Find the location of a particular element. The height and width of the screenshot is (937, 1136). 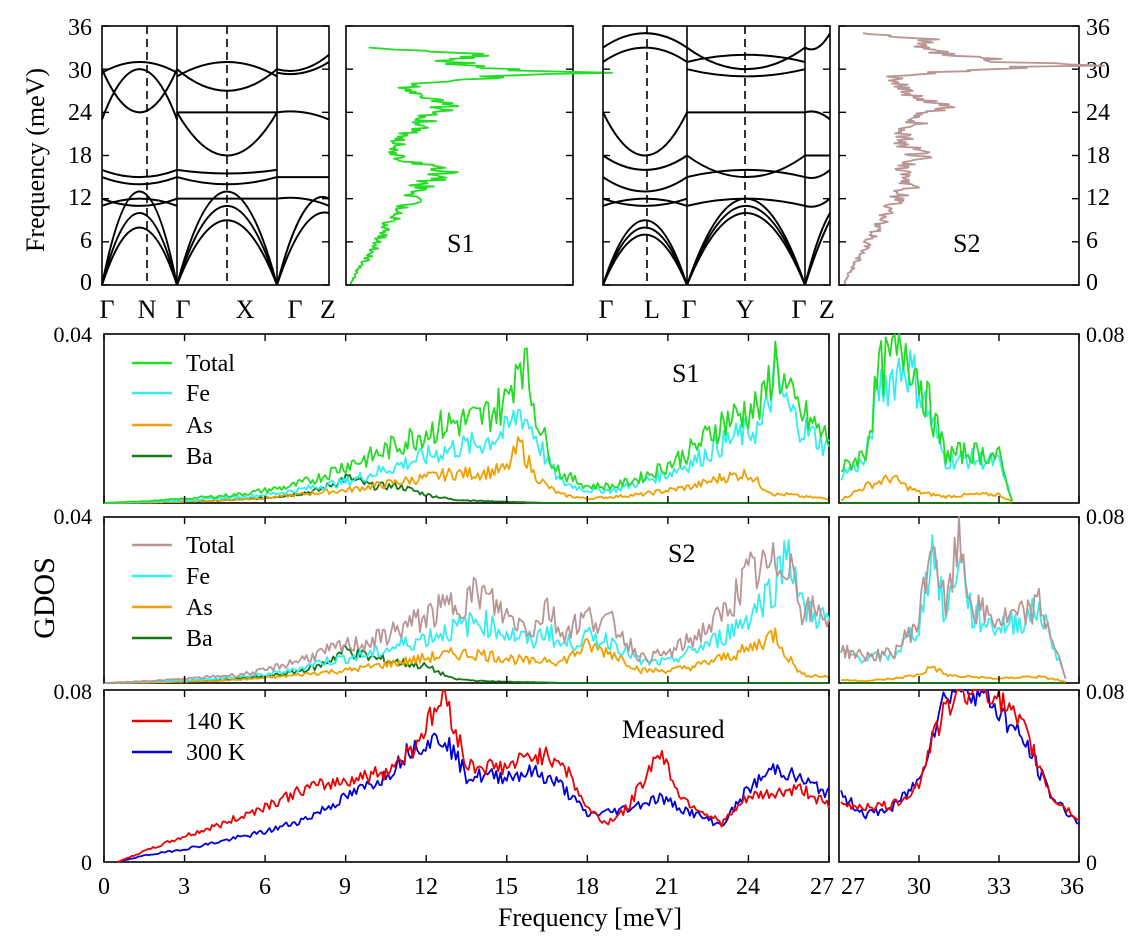

dispersion-s1-panel: Γ N Γ X Γ Z is located at coordinates (217, 174).